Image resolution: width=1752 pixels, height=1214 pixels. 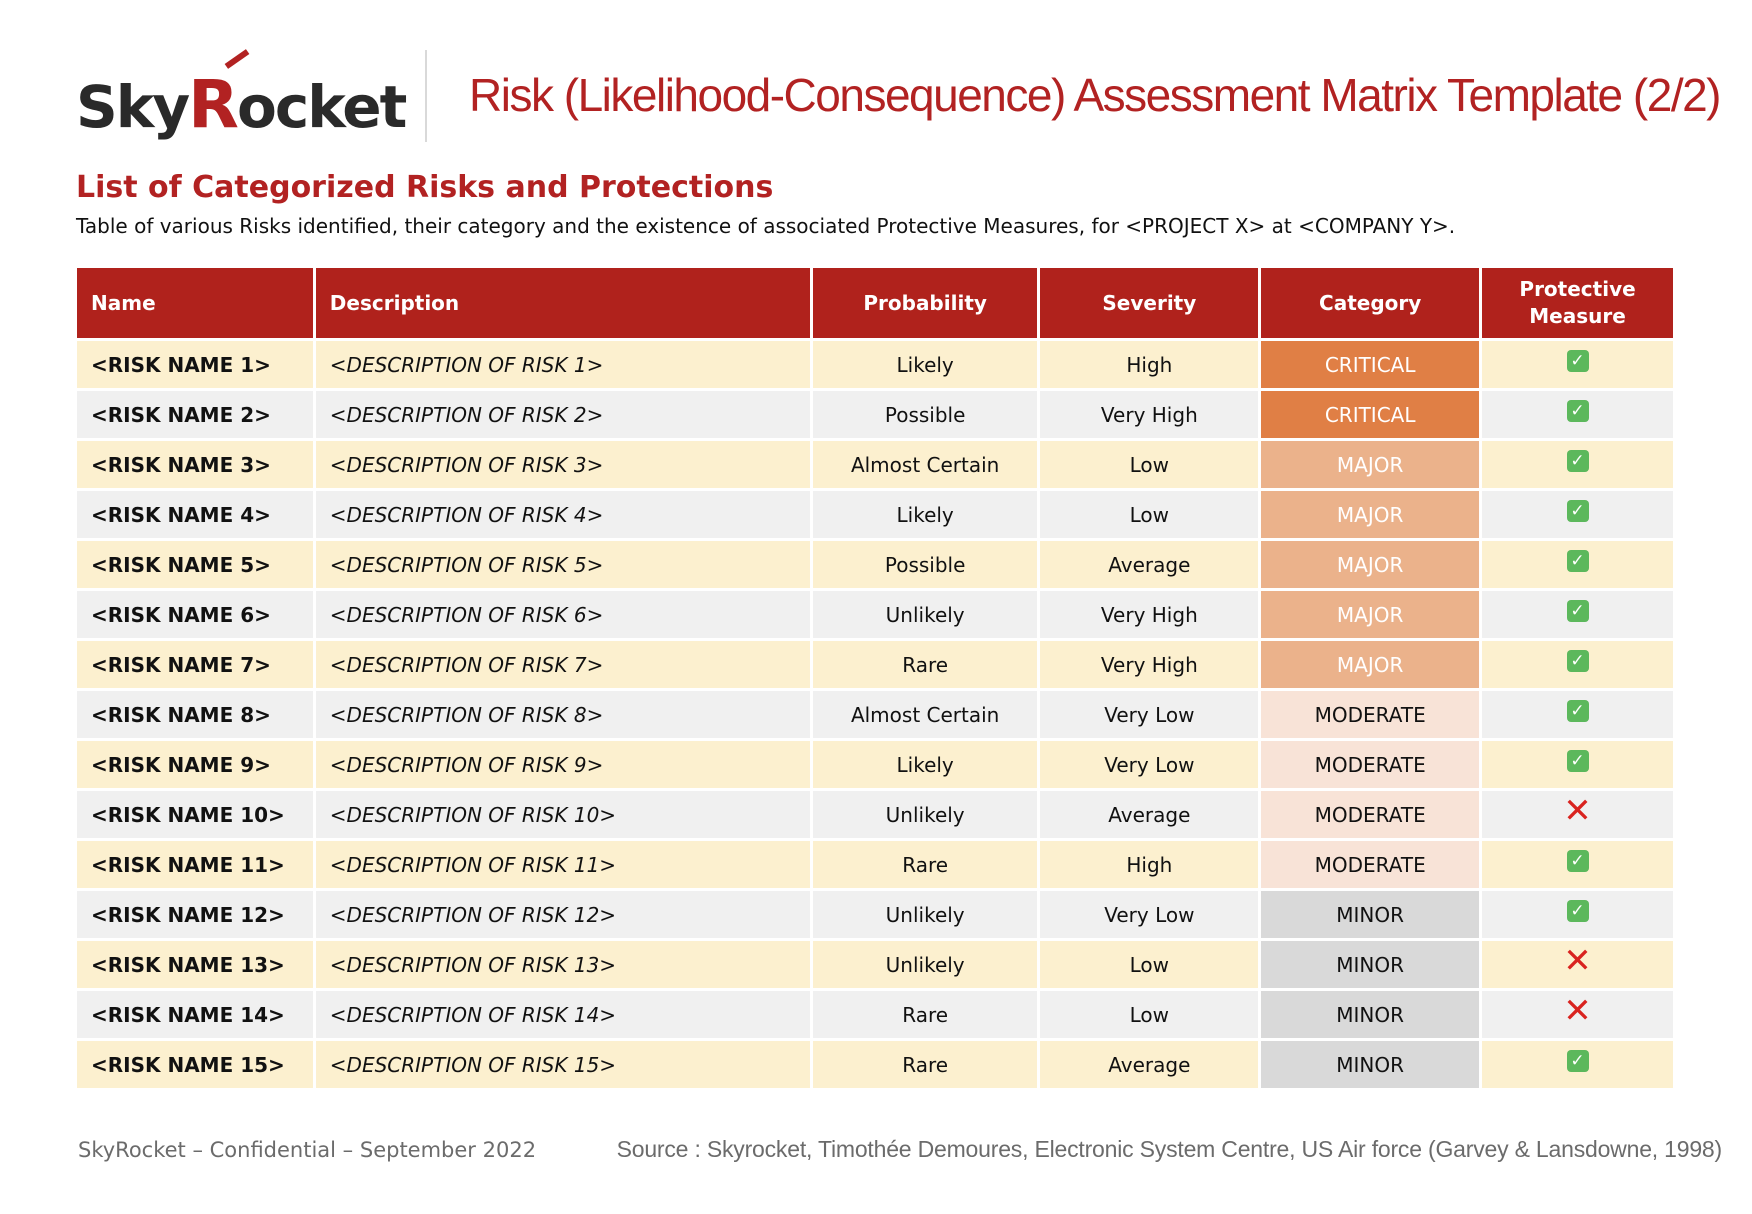 I want to click on risk-description-cell: <DESCRIPTION OF RISK 3>, so click(x=562, y=464).